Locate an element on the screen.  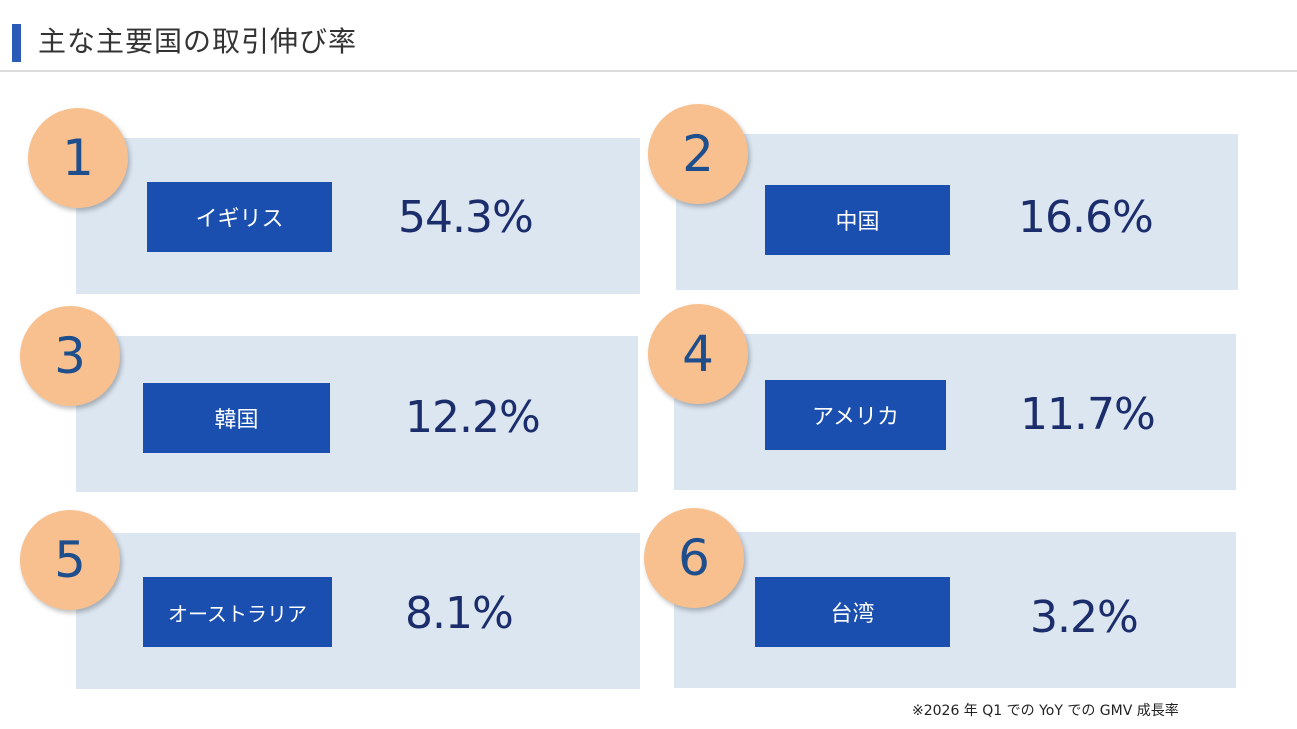
country-label: 中国 is located at coordinates (857, 220).